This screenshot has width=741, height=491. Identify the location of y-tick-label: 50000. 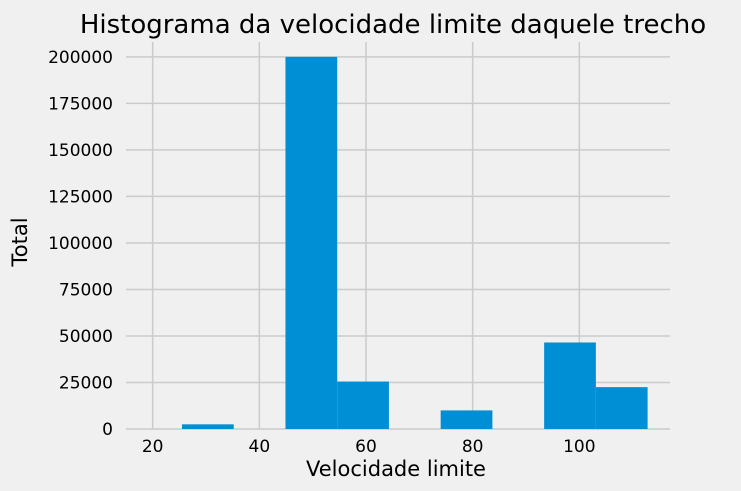
(86, 337).